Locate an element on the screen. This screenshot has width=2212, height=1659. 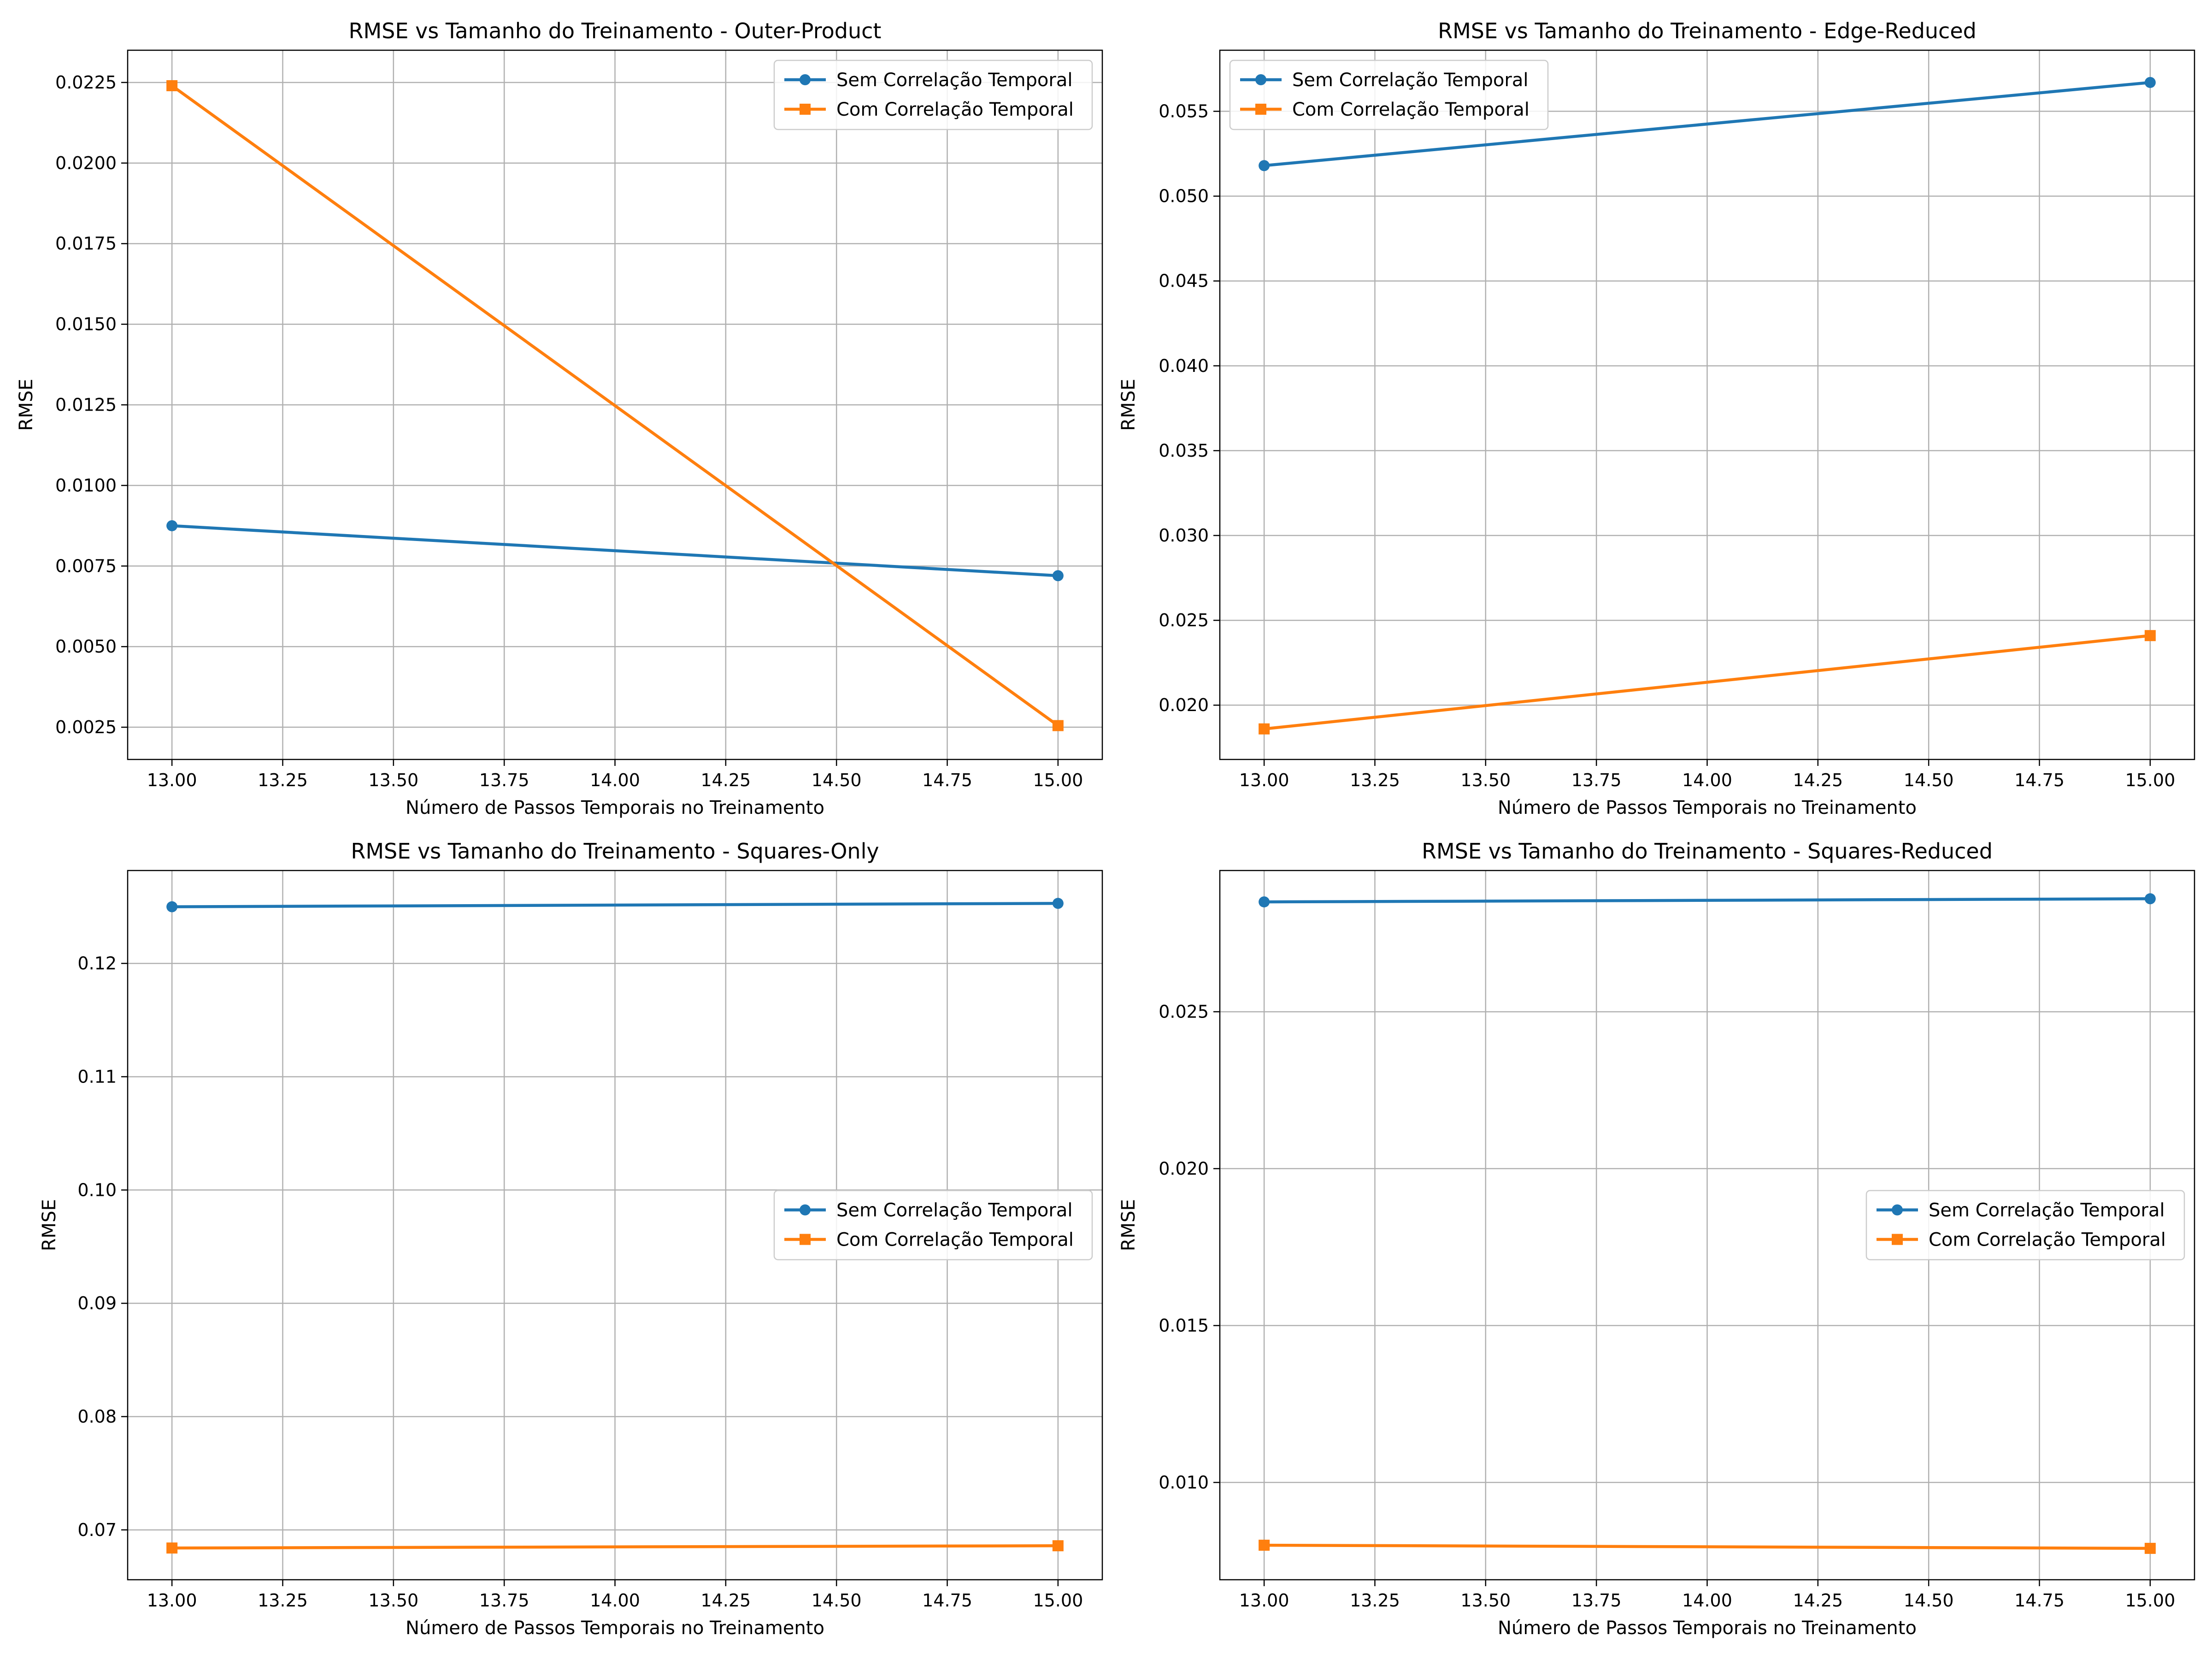
y-tick-label: 0.12 is located at coordinates (97, 963).